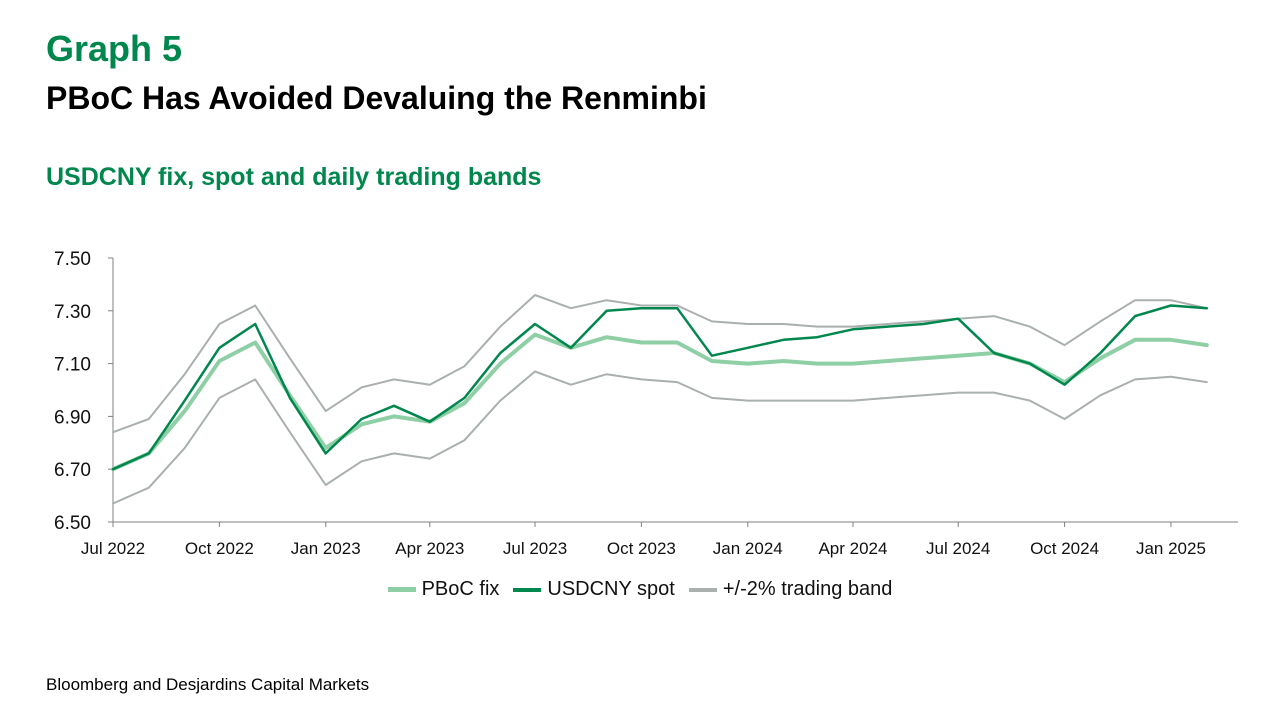  What do you see at coordinates (72, 470) in the screenshot?
I see `y-tick-label: 6.70` at bounding box center [72, 470].